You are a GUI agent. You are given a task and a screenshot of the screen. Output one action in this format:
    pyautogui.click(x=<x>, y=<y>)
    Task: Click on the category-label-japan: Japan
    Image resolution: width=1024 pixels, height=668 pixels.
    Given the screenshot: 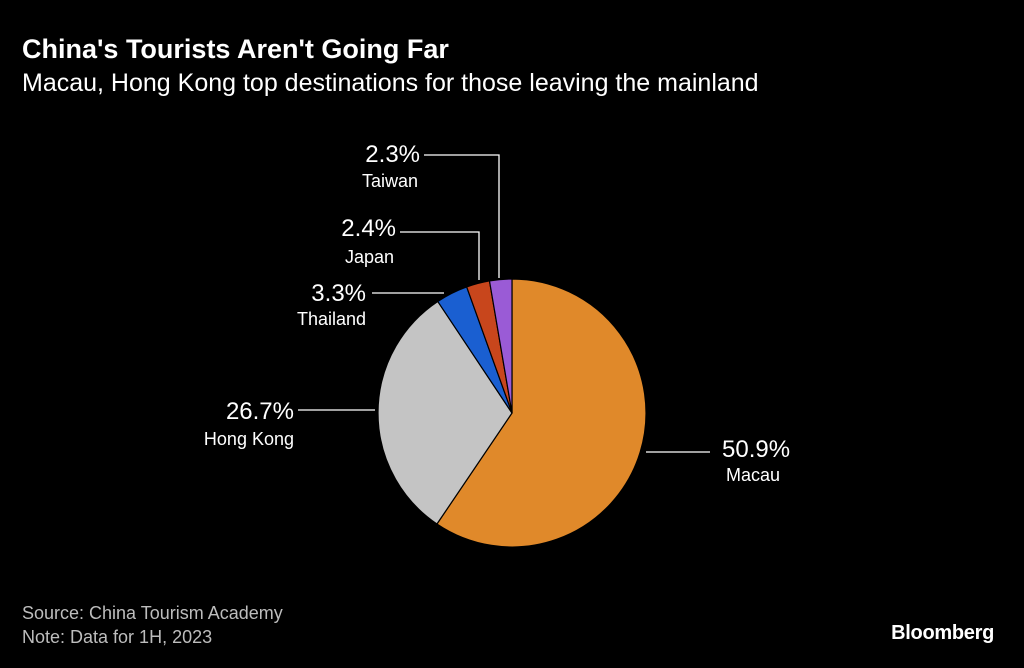 What is the action you would take?
    pyautogui.click(x=369, y=257)
    